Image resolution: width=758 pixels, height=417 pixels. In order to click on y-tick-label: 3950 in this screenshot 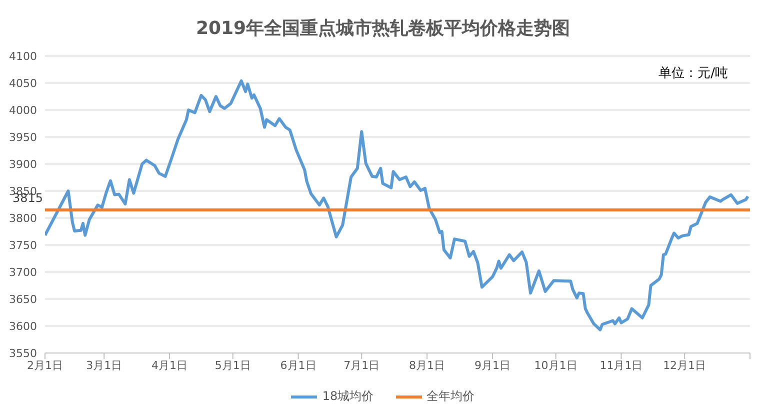, I will do `click(23, 137)`.